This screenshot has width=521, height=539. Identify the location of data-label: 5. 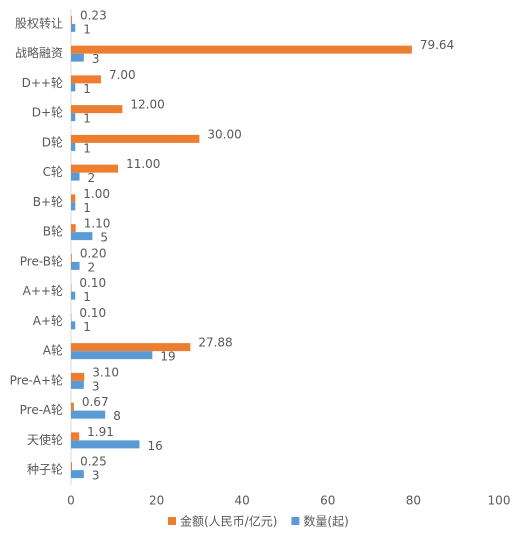
(104, 238).